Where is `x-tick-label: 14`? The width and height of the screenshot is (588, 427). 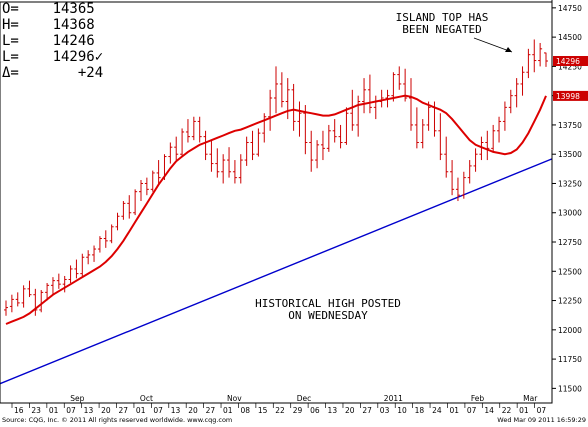
x-tick-label: 14 is located at coordinates (489, 410).